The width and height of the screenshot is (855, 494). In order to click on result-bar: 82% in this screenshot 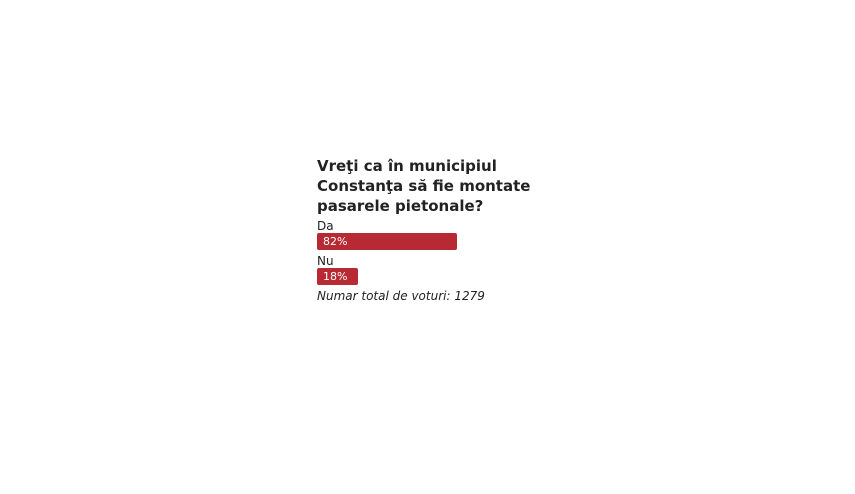, I will do `click(387, 241)`.